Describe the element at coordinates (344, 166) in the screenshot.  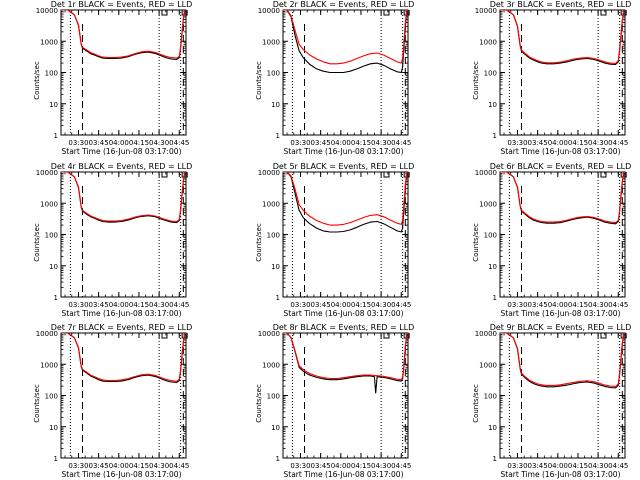
I see `chart-title: Det 5r BLACK = Events, RED = LLD` at that location.